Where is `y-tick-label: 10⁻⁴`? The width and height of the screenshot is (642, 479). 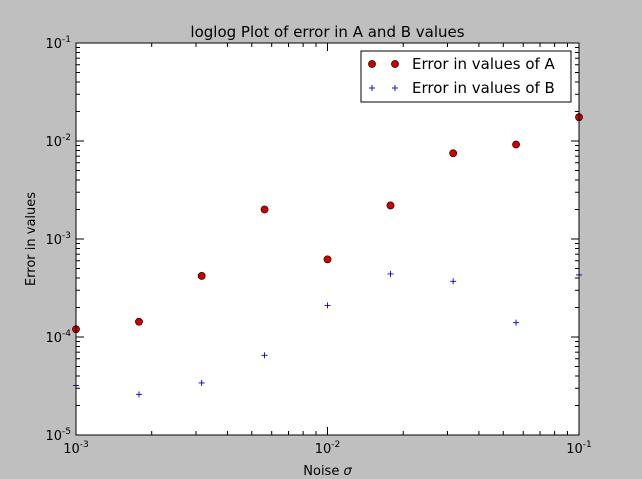 y-tick-label: 10⁻⁴ is located at coordinates (58, 337).